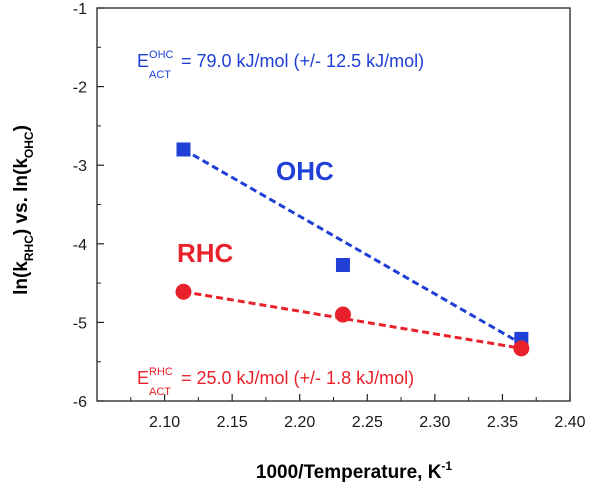 This screenshot has width=600, height=489. I want to click on x-tick-label: 2.10, so click(164, 422).